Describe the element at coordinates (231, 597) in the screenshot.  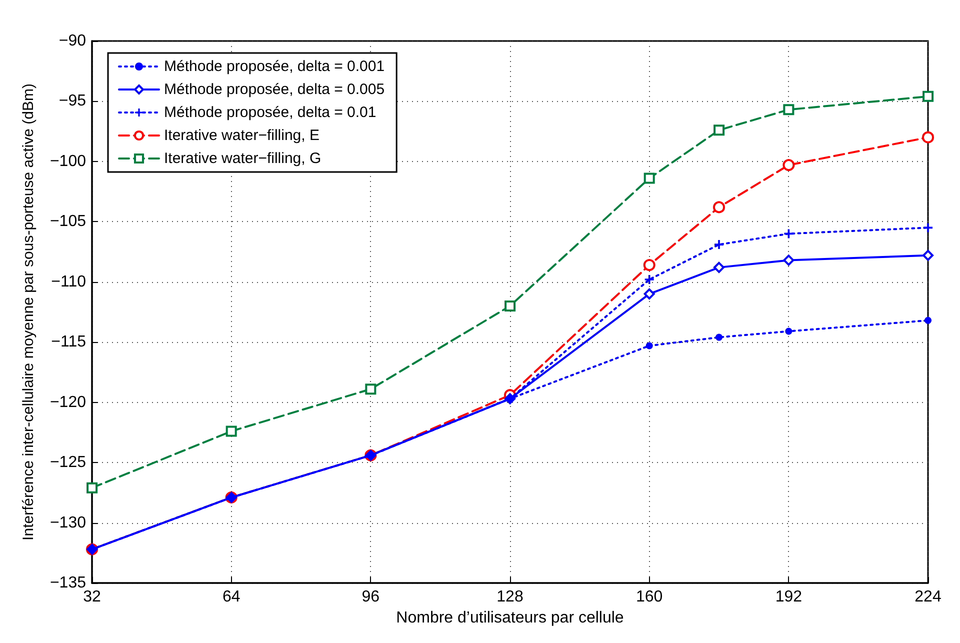
I see `x-tick-label: 64` at that location.